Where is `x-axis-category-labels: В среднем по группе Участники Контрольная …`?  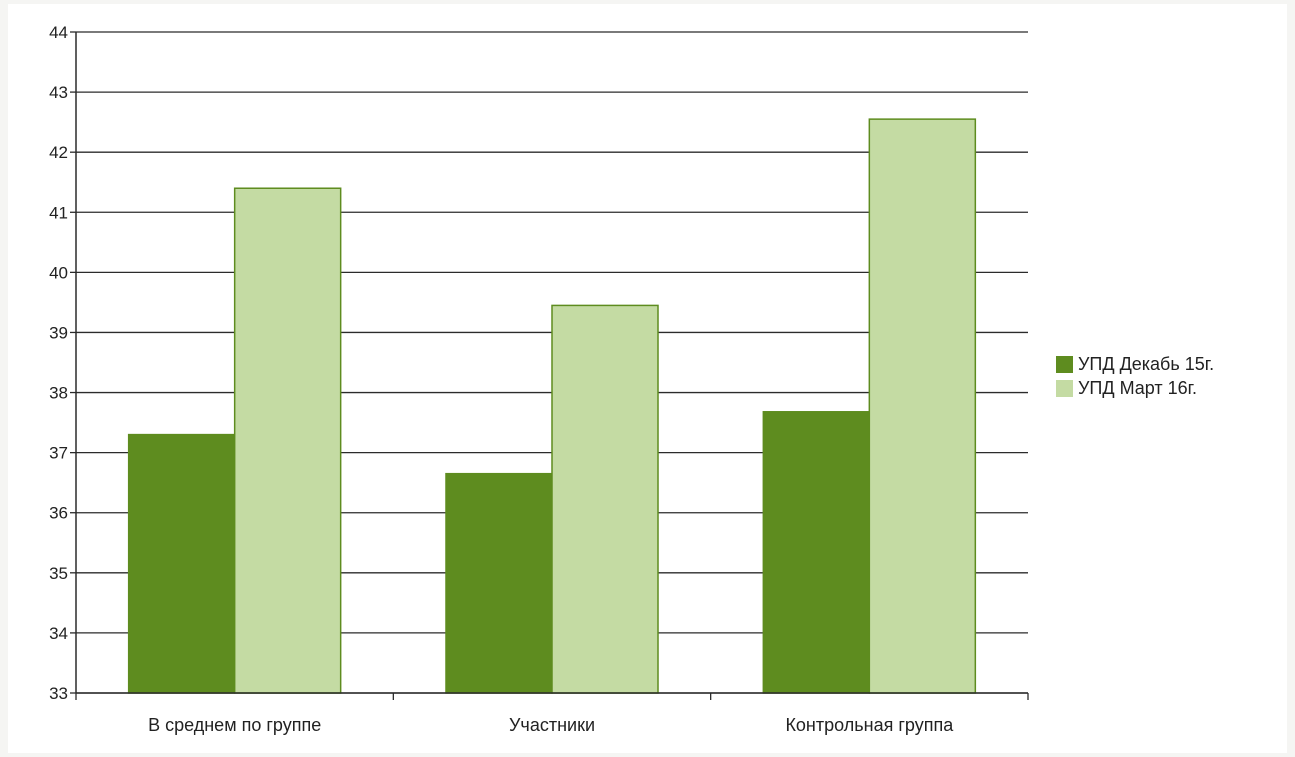
x-axis-category-labels: В среднем по группе Участники Контрольная … is located at coordinates (551, 725).